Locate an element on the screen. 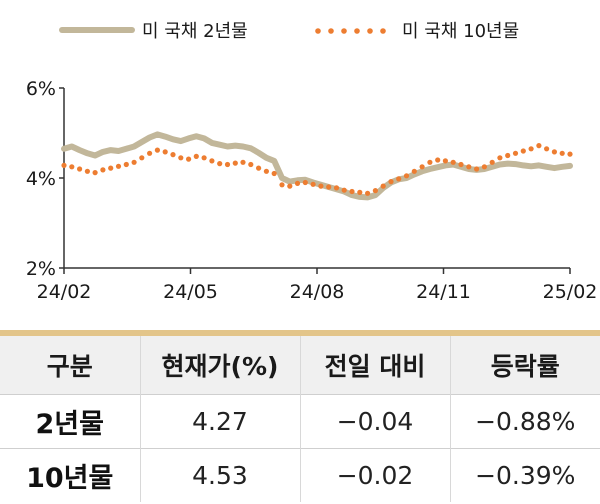  table-header-row: 구분 현재가(%) 전일 대비 등락률 is located at coordinates (300, 365).